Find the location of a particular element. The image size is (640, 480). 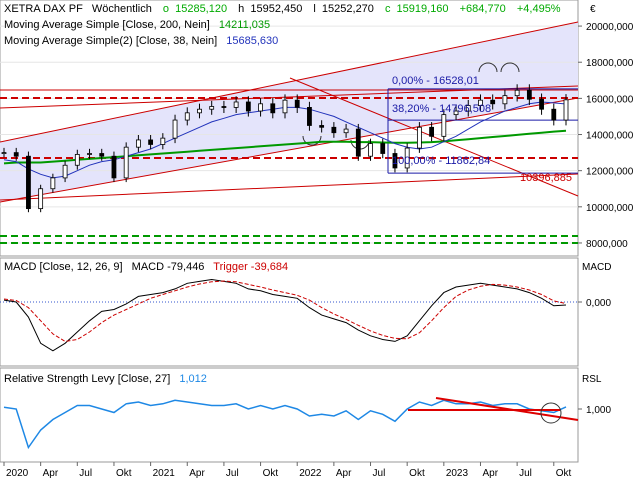

macd-value: MACD -79,446 is located at coordinates (168, 267).